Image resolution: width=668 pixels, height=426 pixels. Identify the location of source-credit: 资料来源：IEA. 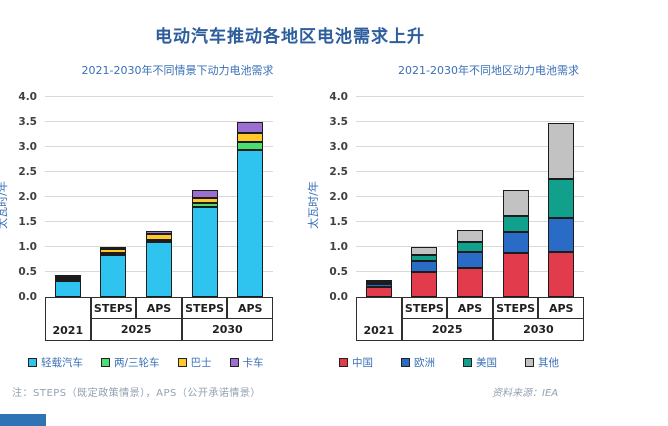
(525, 393).